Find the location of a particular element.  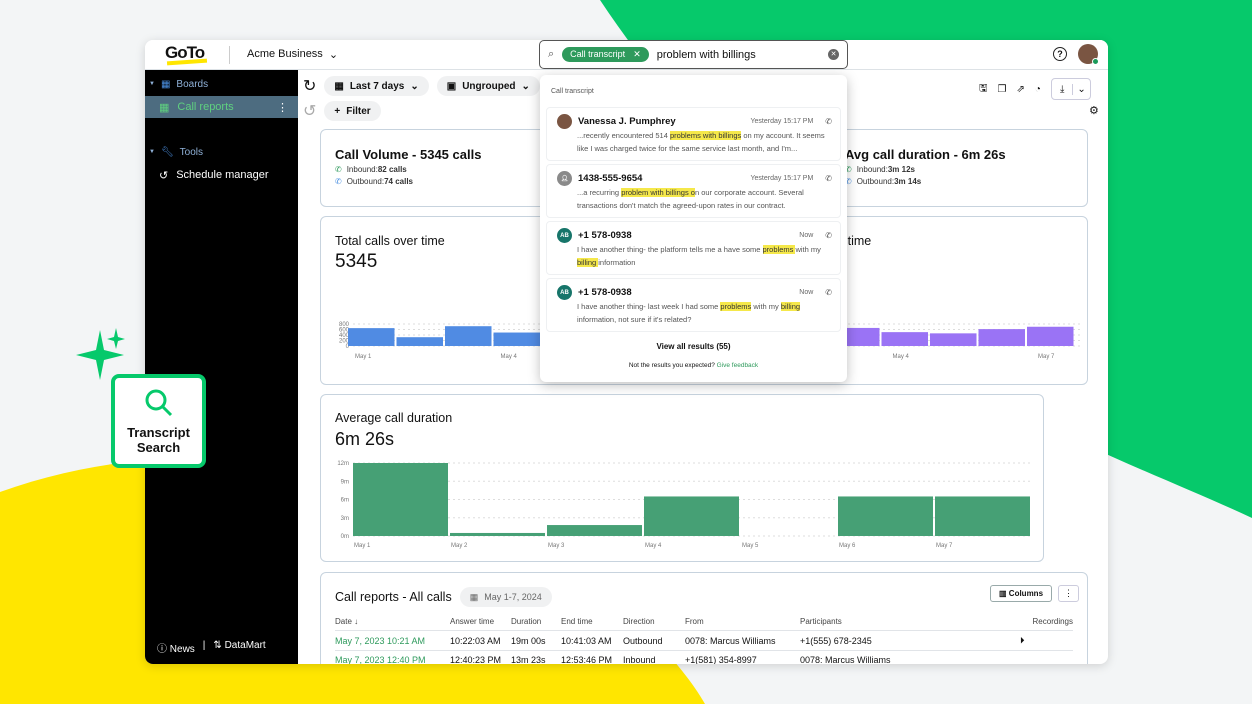

grouping-dropdown: ▣ Ungrouped ⌄ is located at coordinates (488, 86).